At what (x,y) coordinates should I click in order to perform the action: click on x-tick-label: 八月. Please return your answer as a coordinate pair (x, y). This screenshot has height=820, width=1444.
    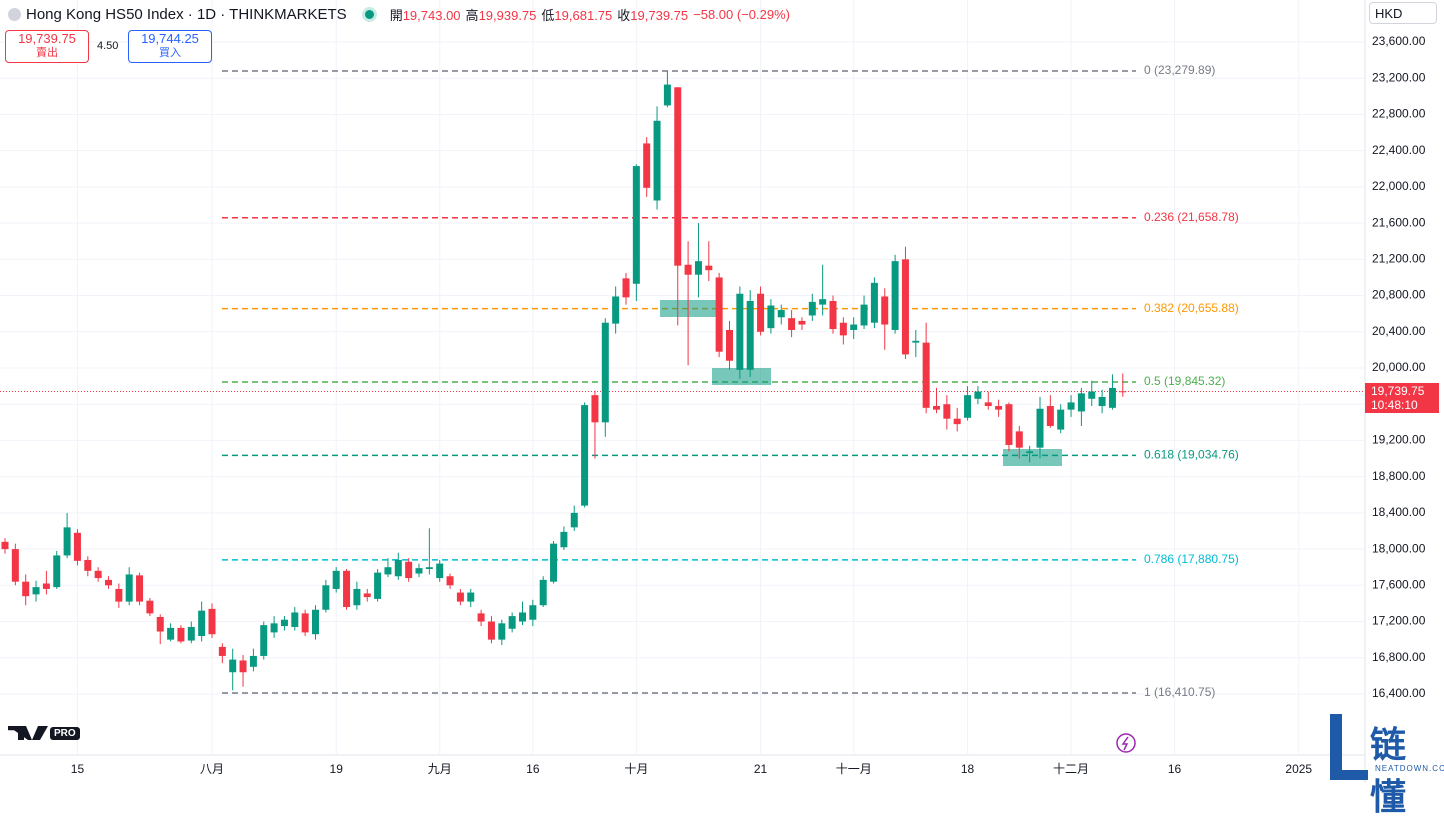
    Looking at the image, I should click on (212, 769).